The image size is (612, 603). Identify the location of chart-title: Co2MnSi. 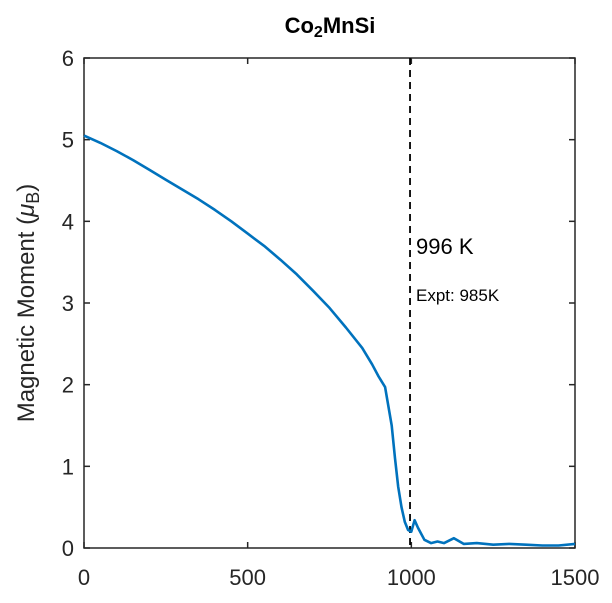
(330, 27).